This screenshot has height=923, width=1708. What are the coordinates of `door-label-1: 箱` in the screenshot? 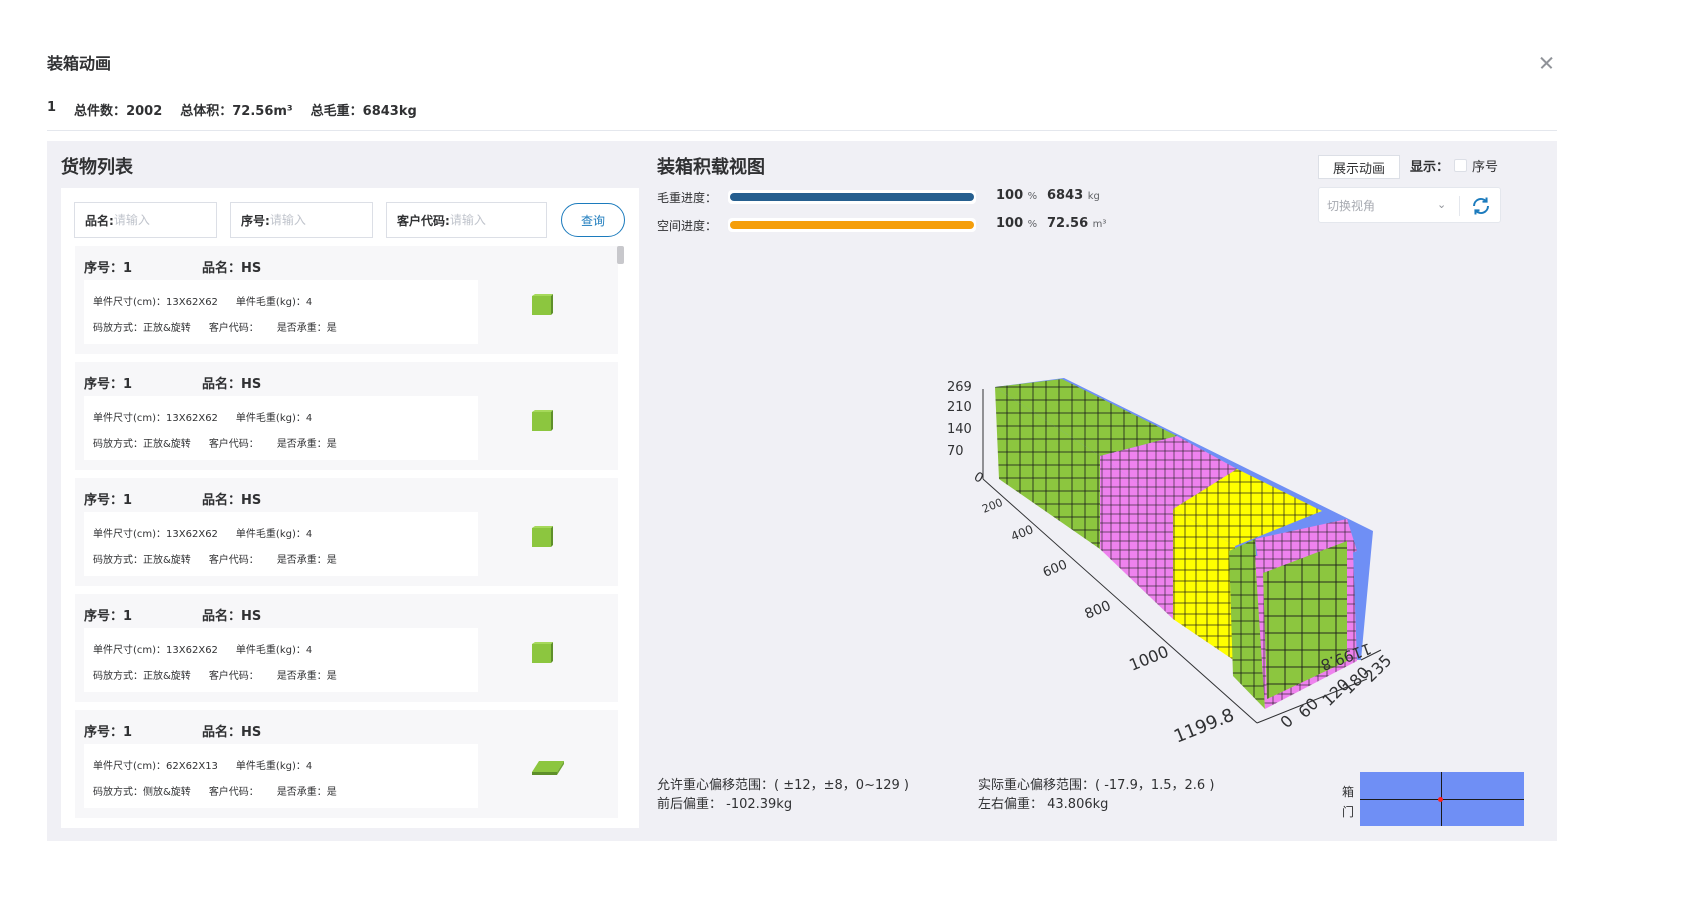 It's located at (1348, 792).